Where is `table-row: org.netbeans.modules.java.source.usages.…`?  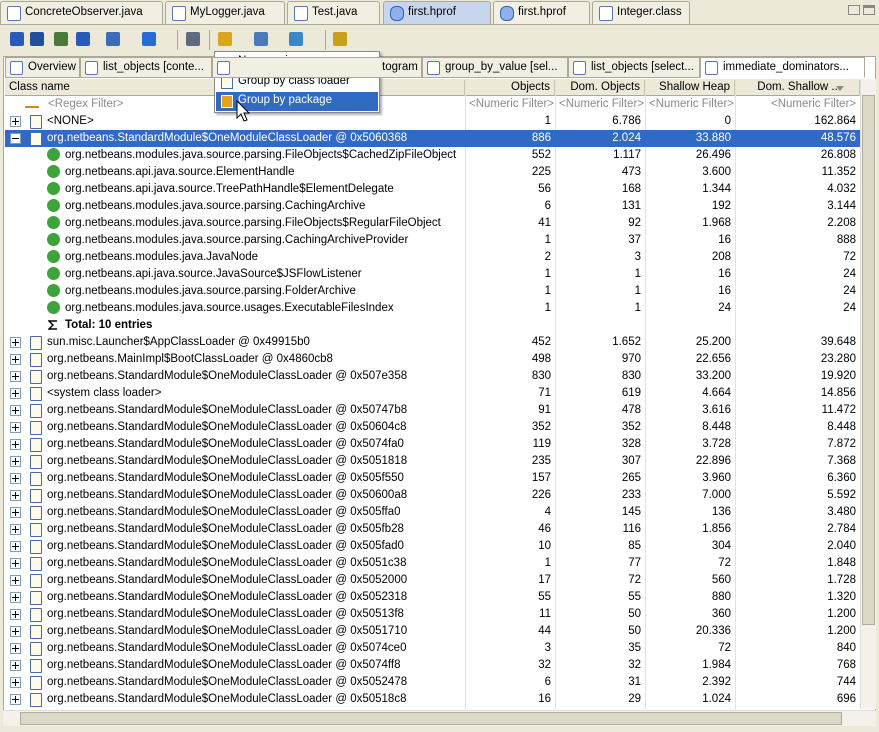
table-row: org.netbeans.modules.java.source.usages.… is located at coordinates (432, 308).